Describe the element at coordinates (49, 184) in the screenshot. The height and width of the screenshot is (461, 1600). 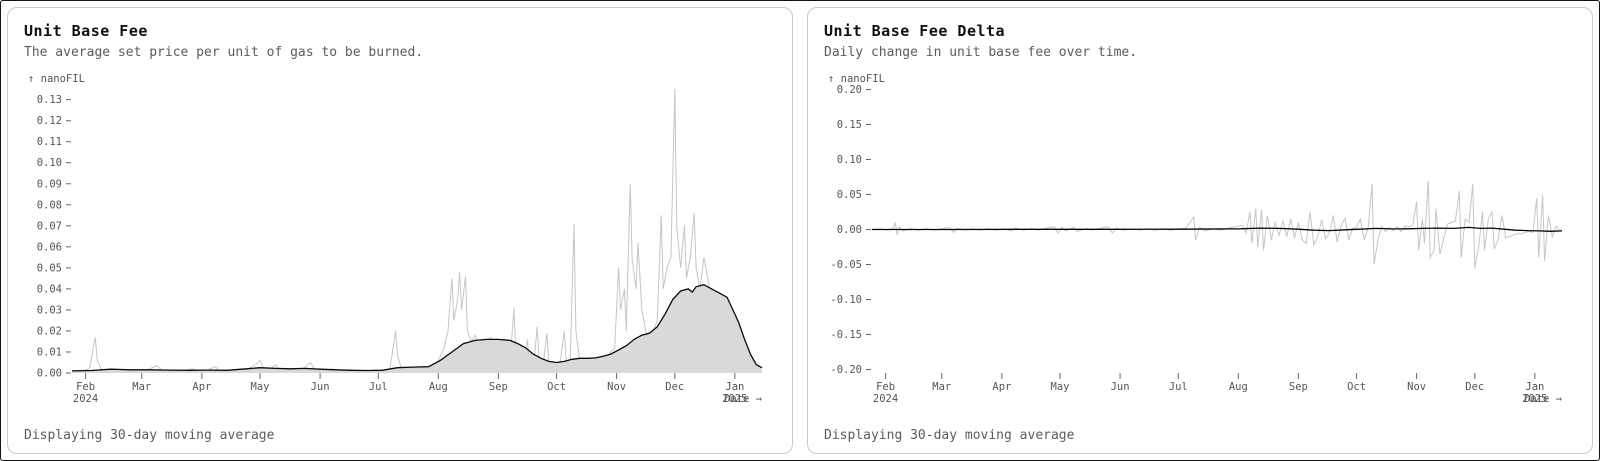
I see `svg-text: 0.09` at that location.